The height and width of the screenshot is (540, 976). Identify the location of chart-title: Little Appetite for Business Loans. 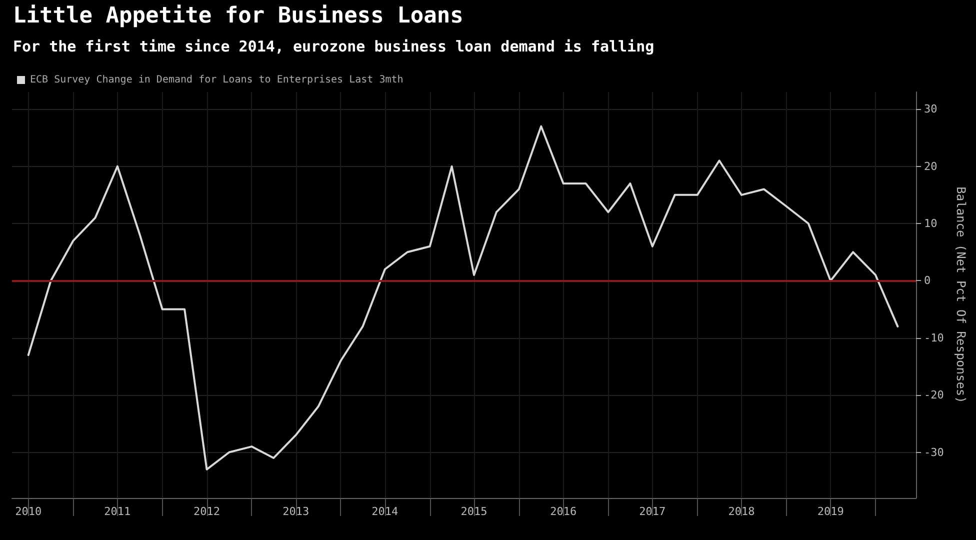
(238, 16).